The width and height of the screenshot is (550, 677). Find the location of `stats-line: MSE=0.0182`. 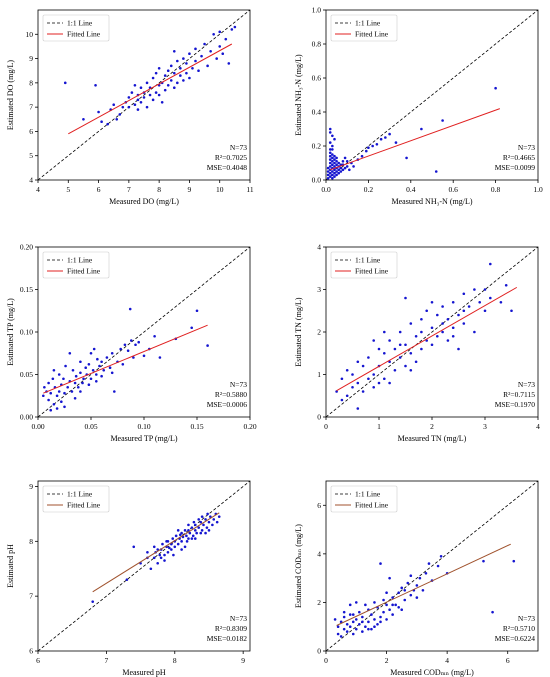

stats-line: MSE=0.0182 is located at coordinates (227, 638).